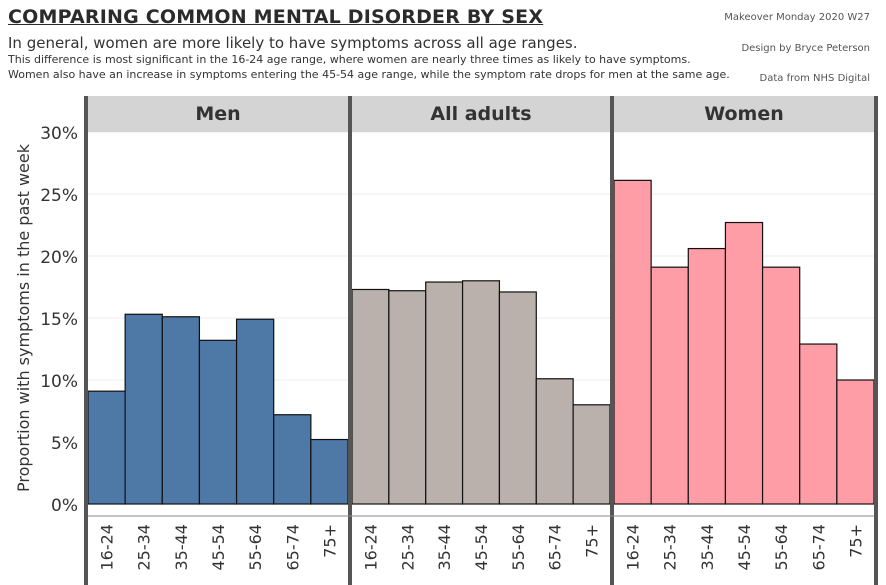 The width and height of the screenshot is (886, 585). What do you see at coordinates (276, 17) in the screenshot?
I see `chart-title: COMPARING COMMON MENTAL DISORDER BY SEX` at bounding box center [276, 17].